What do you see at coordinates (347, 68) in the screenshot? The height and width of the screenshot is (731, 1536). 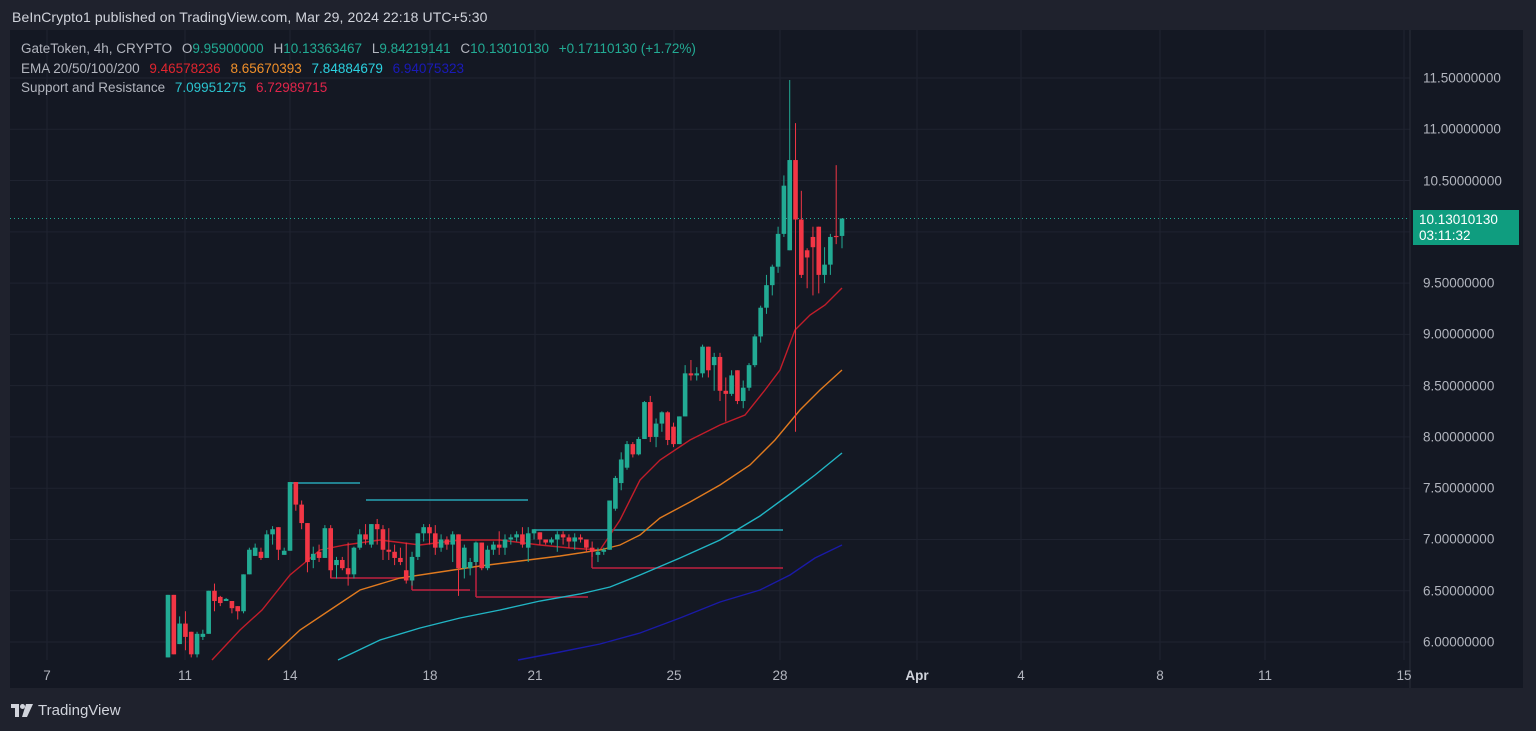 I see `ema100-value: 7.84884679` at bounding box center [347, 68].